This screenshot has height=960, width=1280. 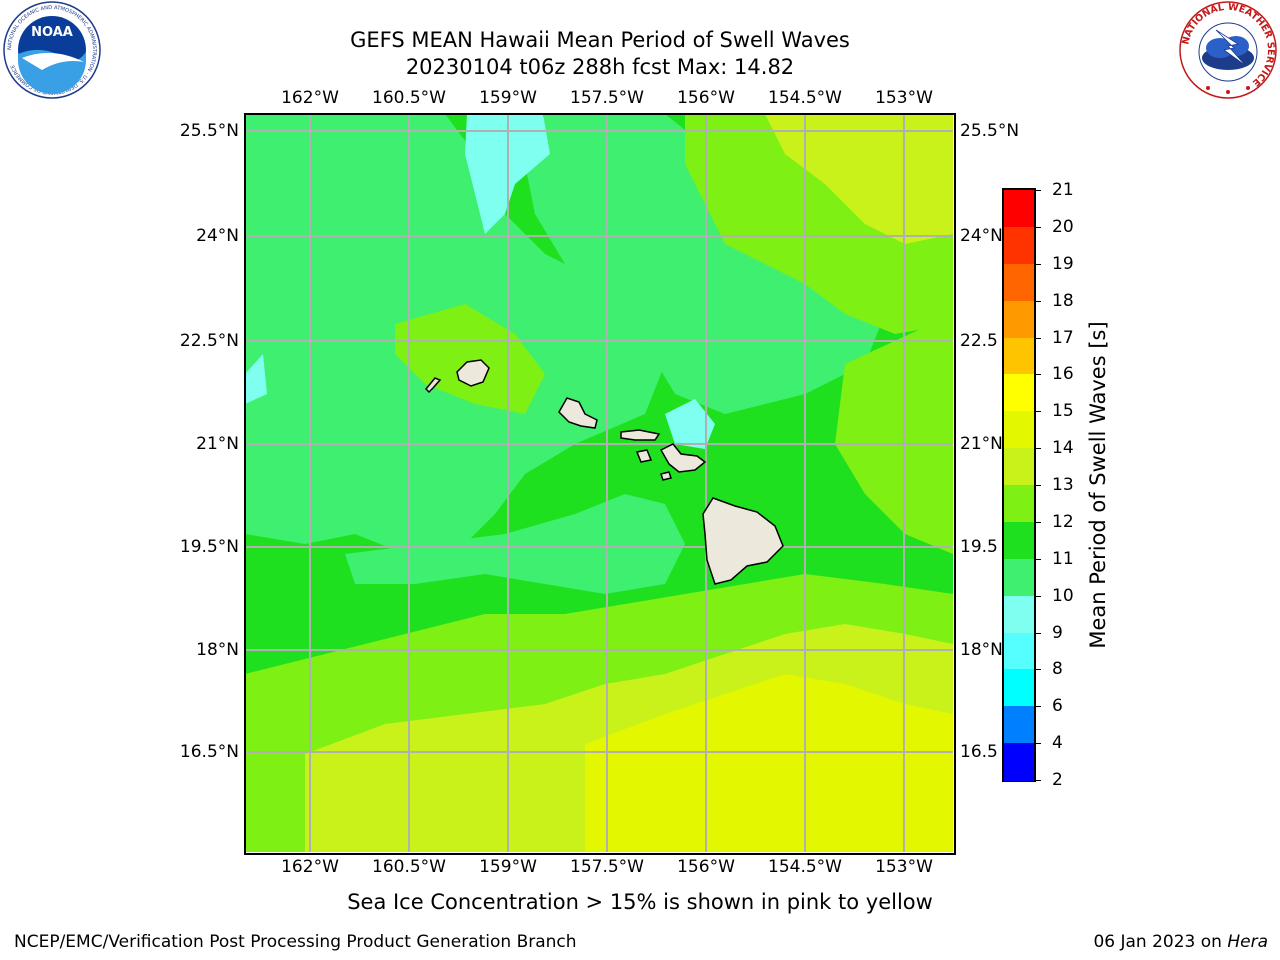 I want to click on footer-date-text: 06 Jan 2023 on, so click(x=1160, y=942).